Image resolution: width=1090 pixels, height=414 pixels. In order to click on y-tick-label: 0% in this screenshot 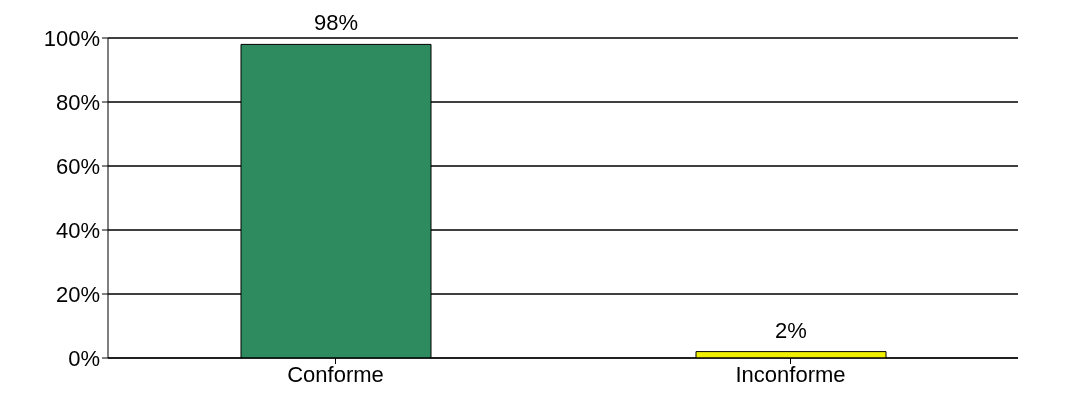, I will do `click(84, 358)`.